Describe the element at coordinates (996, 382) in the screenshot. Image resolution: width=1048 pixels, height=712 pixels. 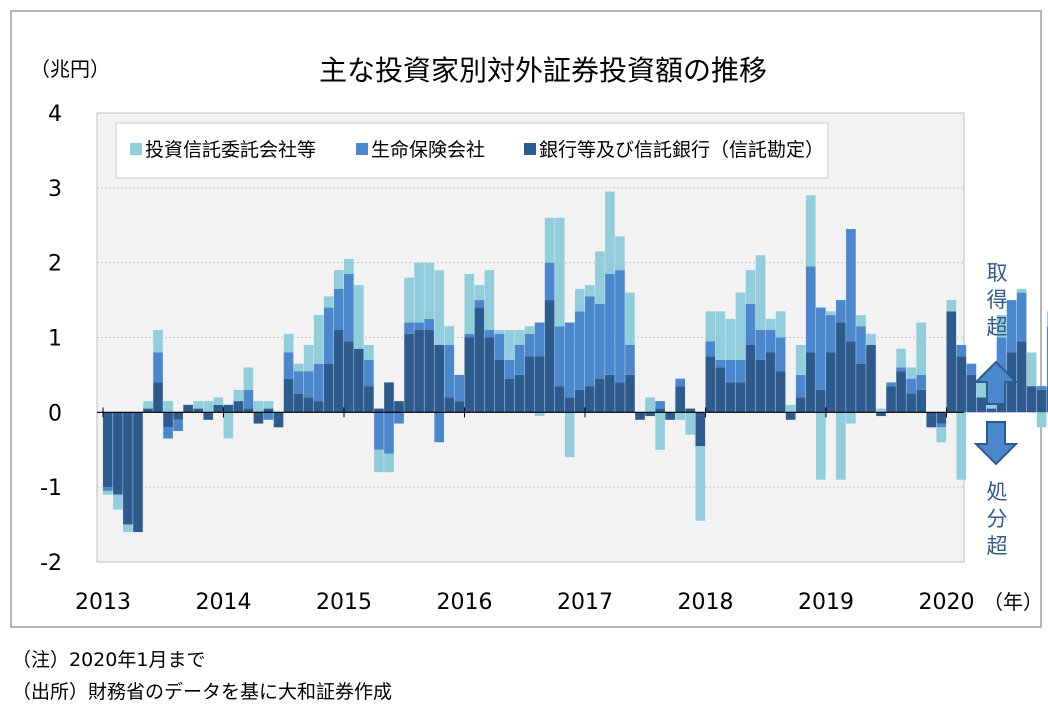
I see `arrow-up-icon` at that location.